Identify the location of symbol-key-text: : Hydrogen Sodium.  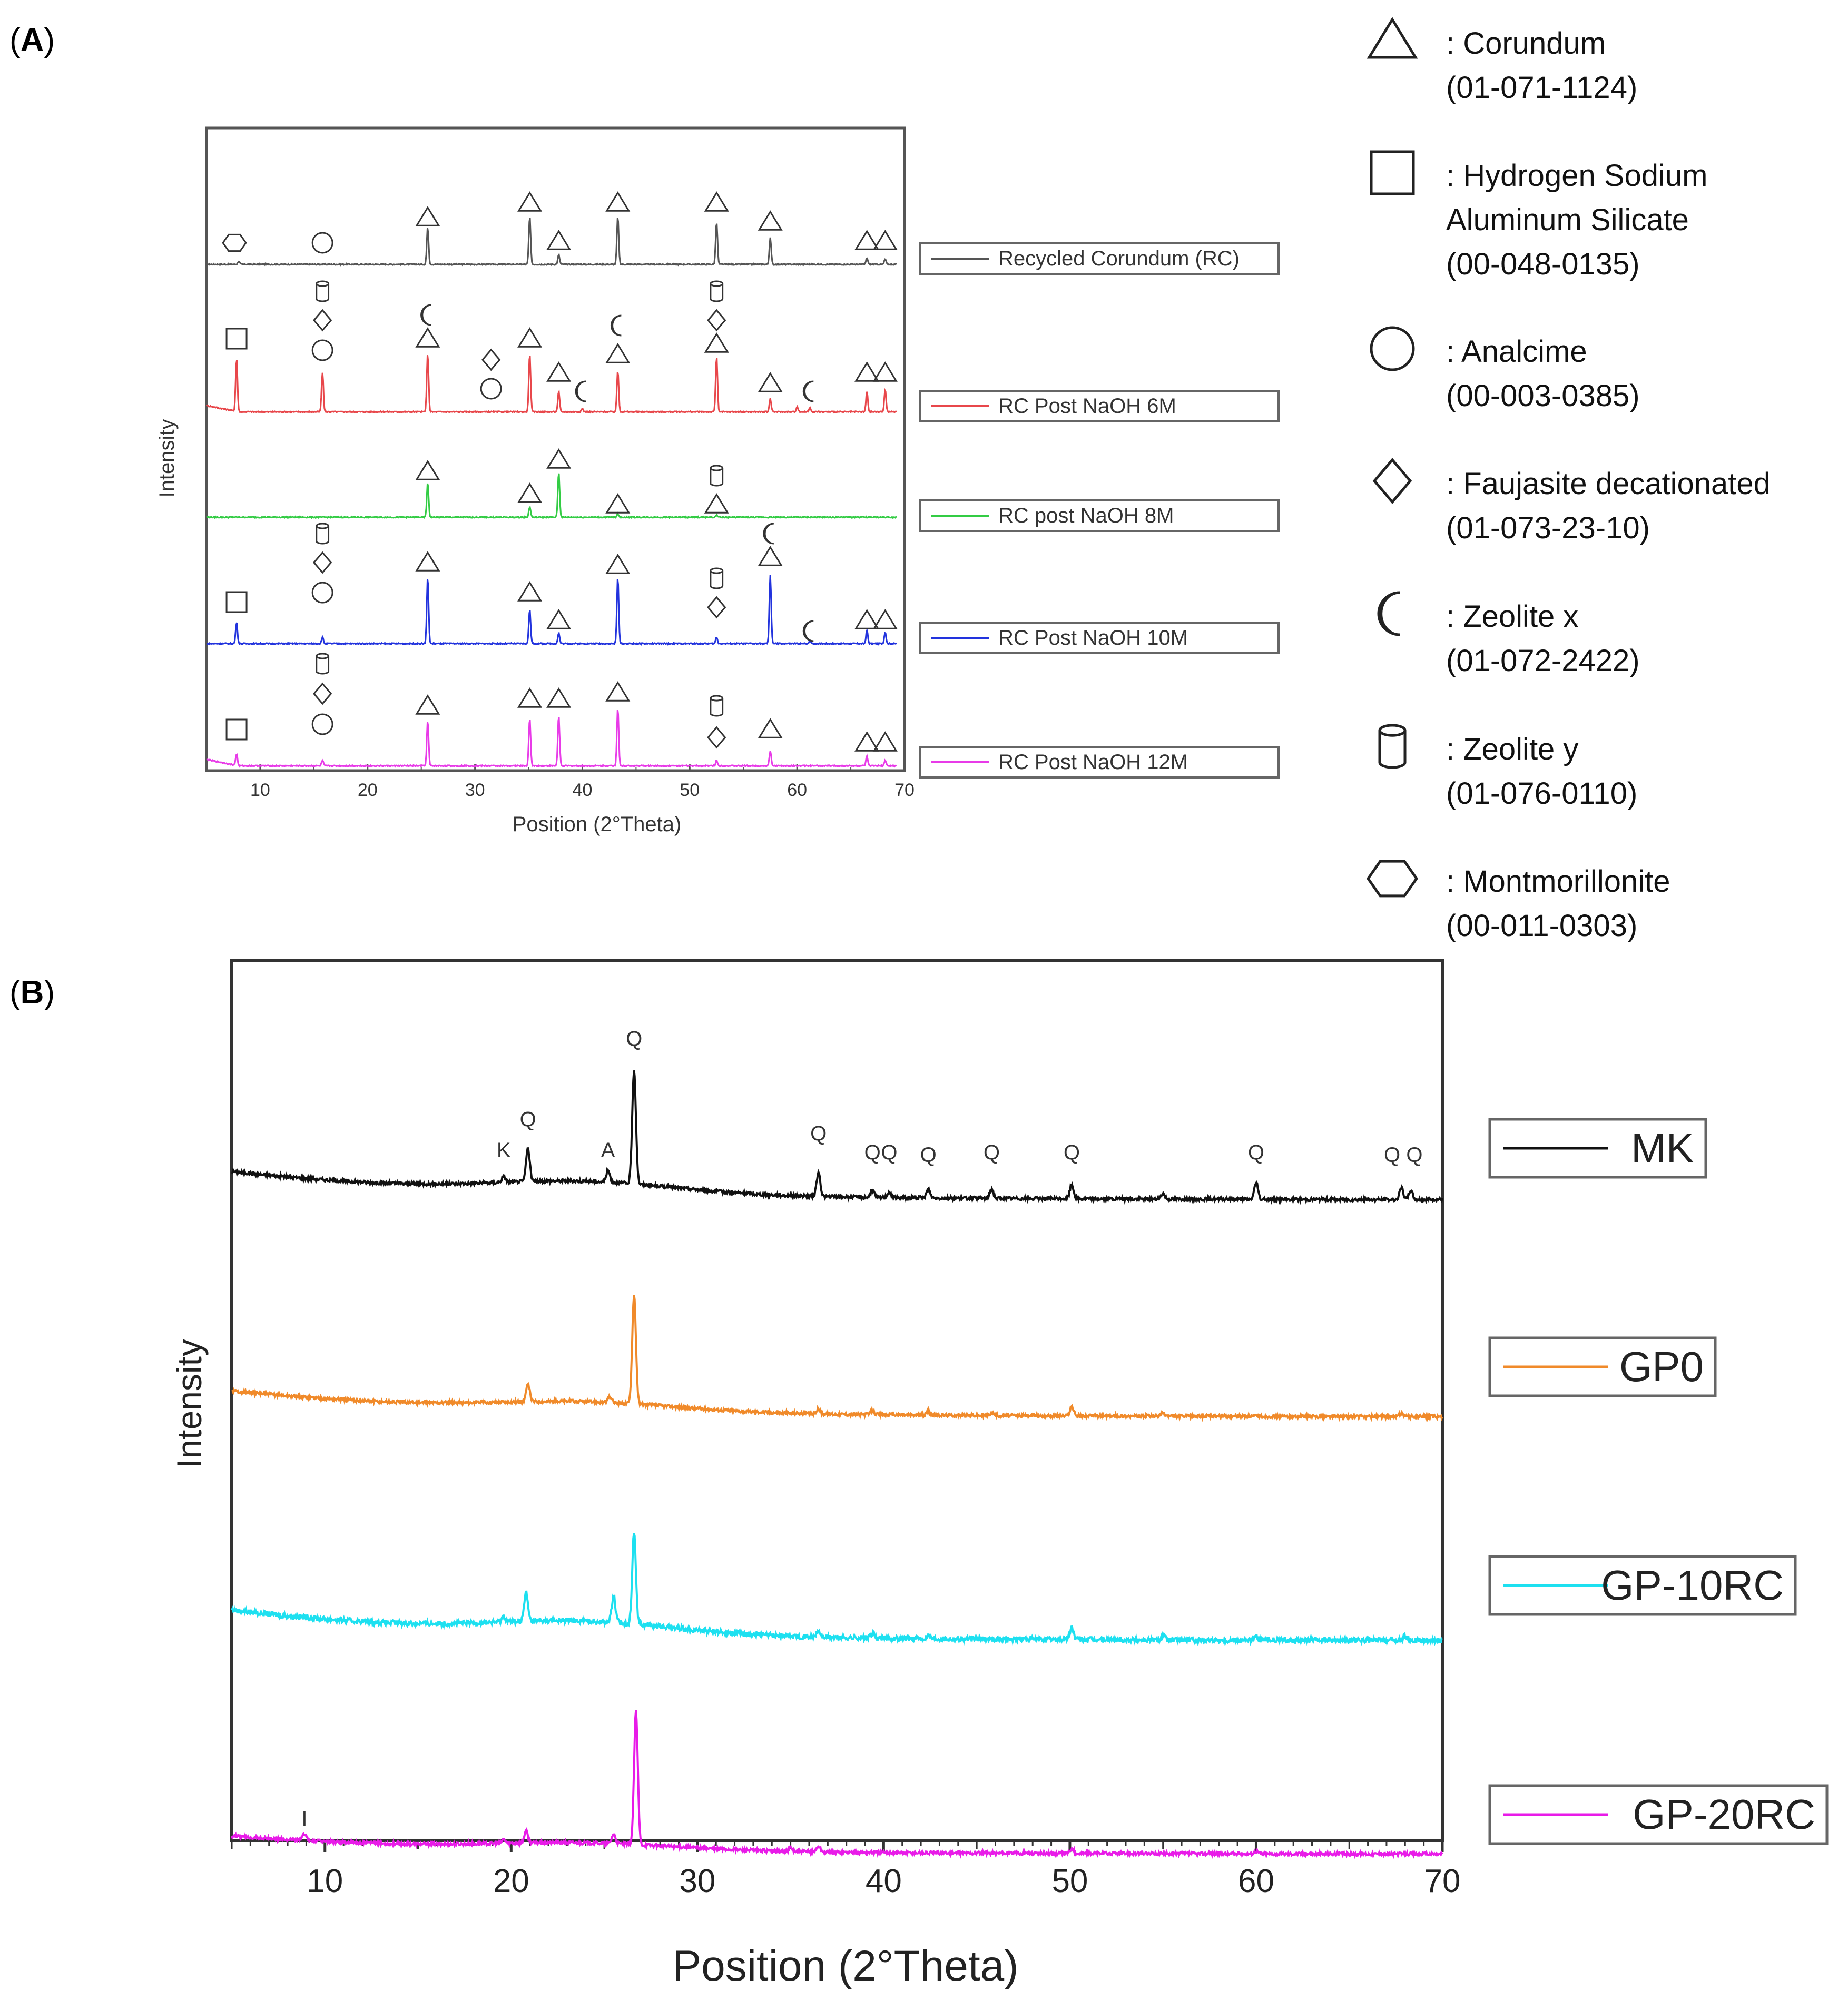
(1577, 176).